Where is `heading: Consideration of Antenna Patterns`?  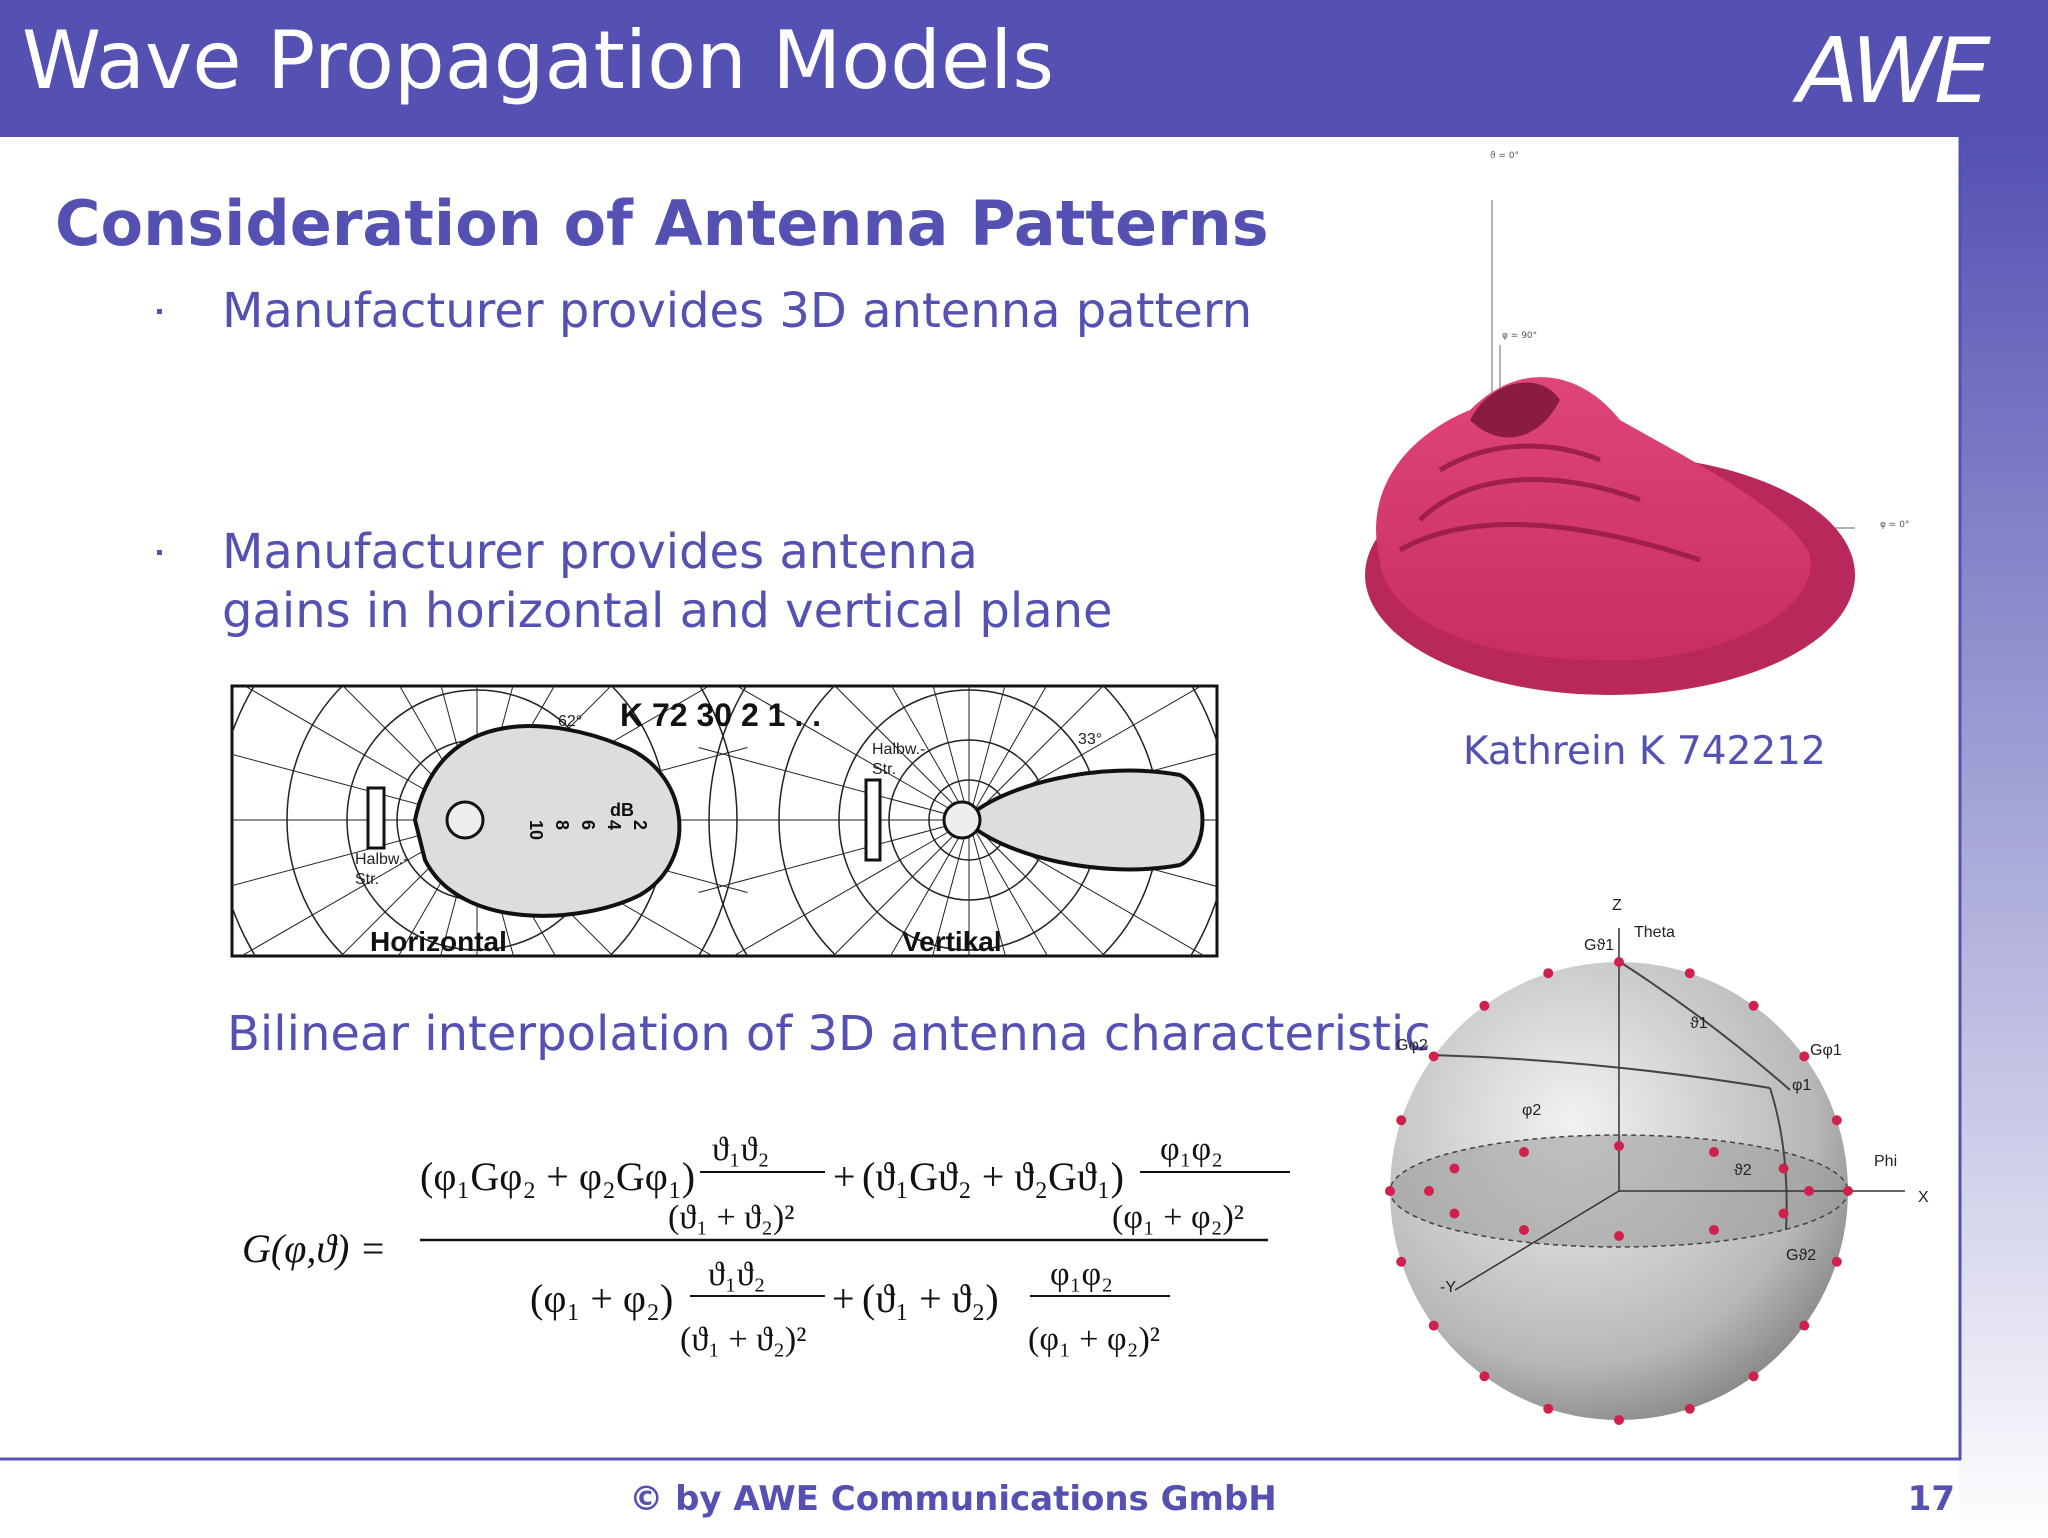
heading: Consideration of Antenna Patterns is located at coordinates (662, 223).